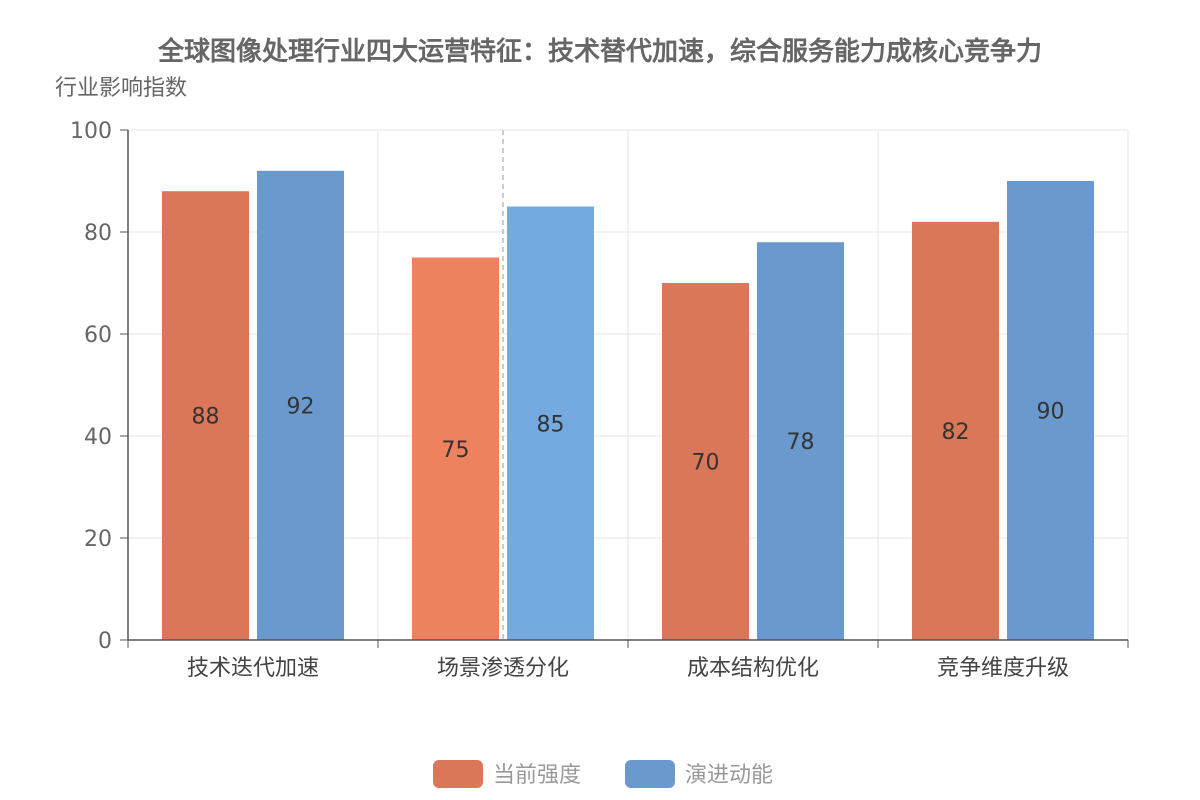  What do you see at coordinates (599, 51) in the screenshot?
I see `chart-title: 全球图像处理行业四大运营特征：技术替代加速，综合服务能力成核心竞争力` at bounding box center [599, 51].